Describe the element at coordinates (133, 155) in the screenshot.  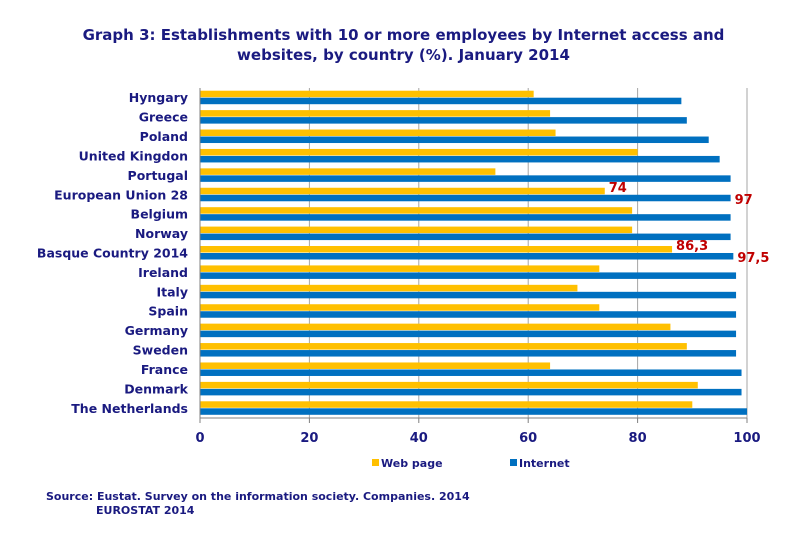
I see `category-label: United Kingdon` at that location.